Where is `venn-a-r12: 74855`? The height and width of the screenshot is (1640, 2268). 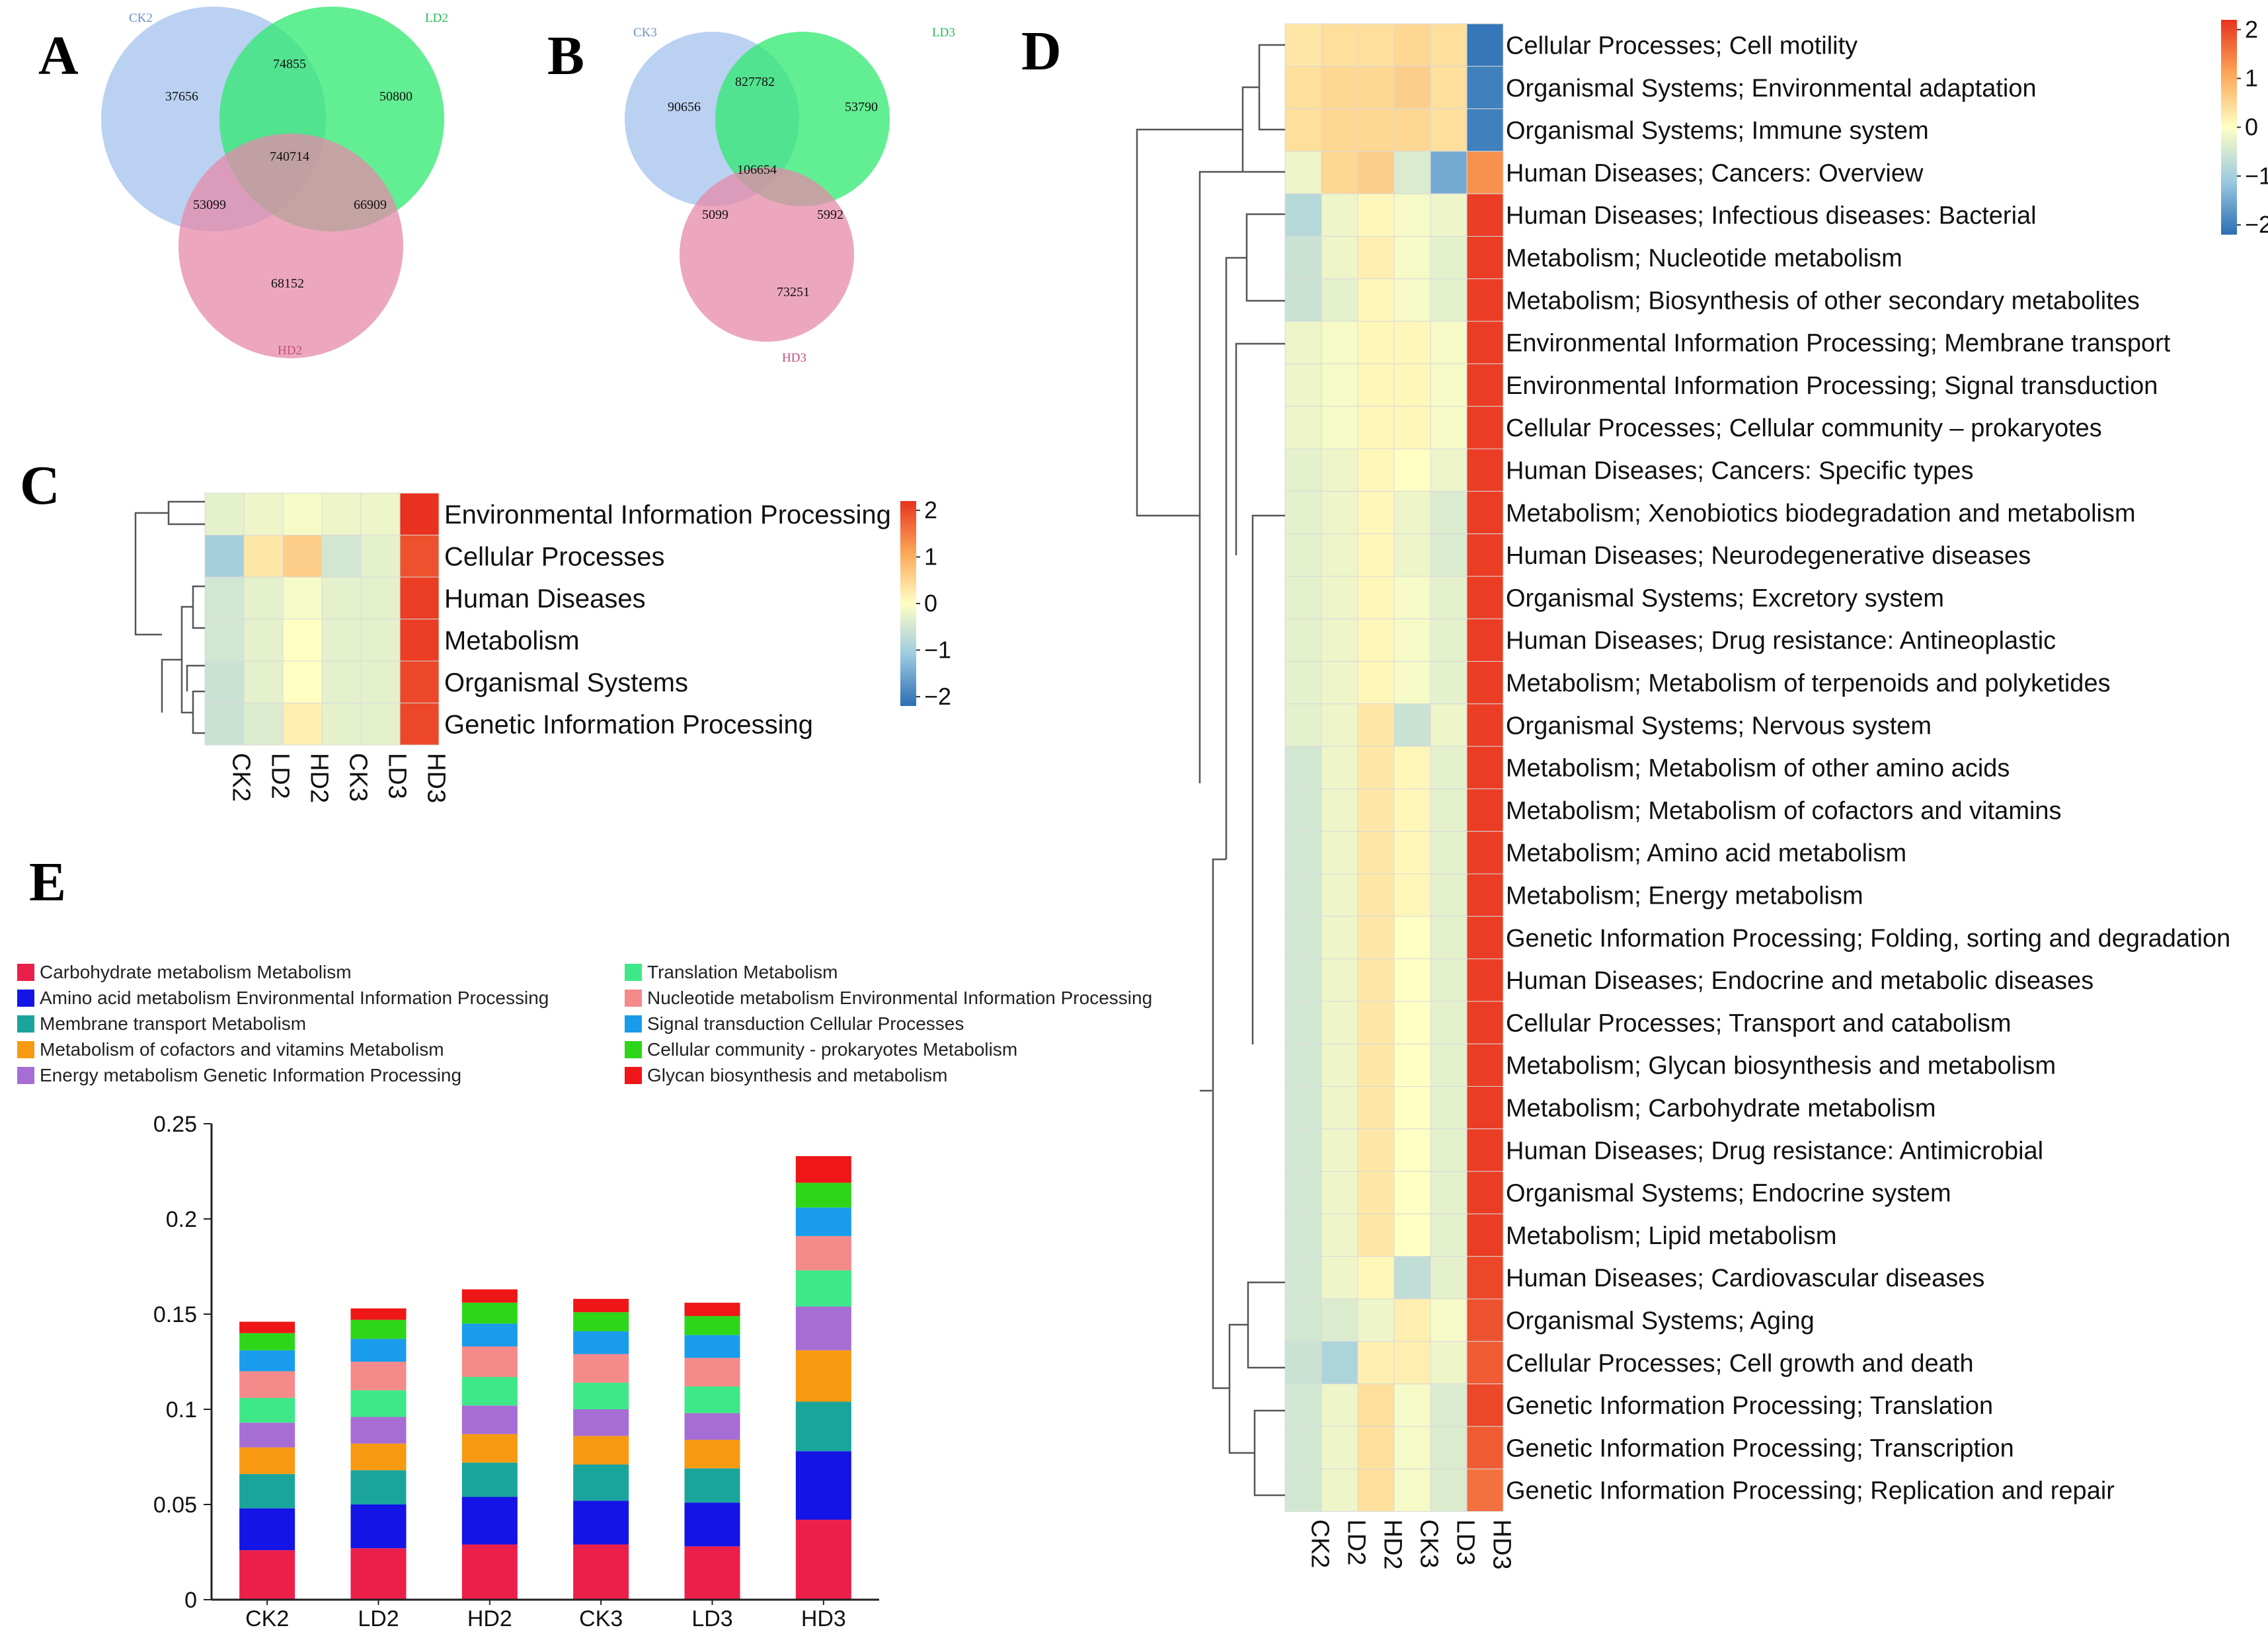 venn-a-r12: 74855 is located at coordinates (289, 64).